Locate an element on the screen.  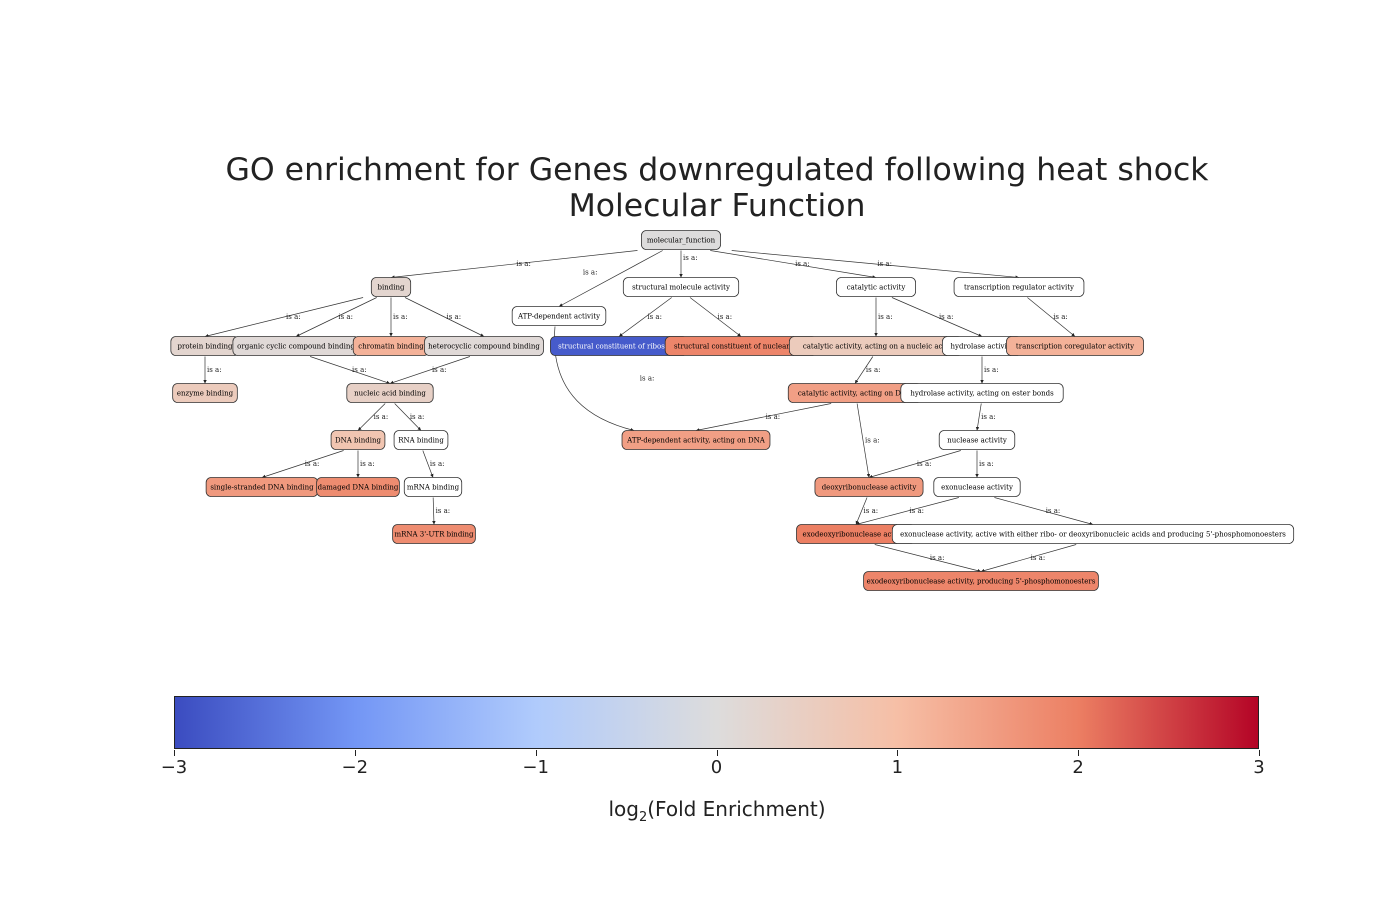
go-term-node-exo: exonuclease activity is located at coordinates (977, 487).